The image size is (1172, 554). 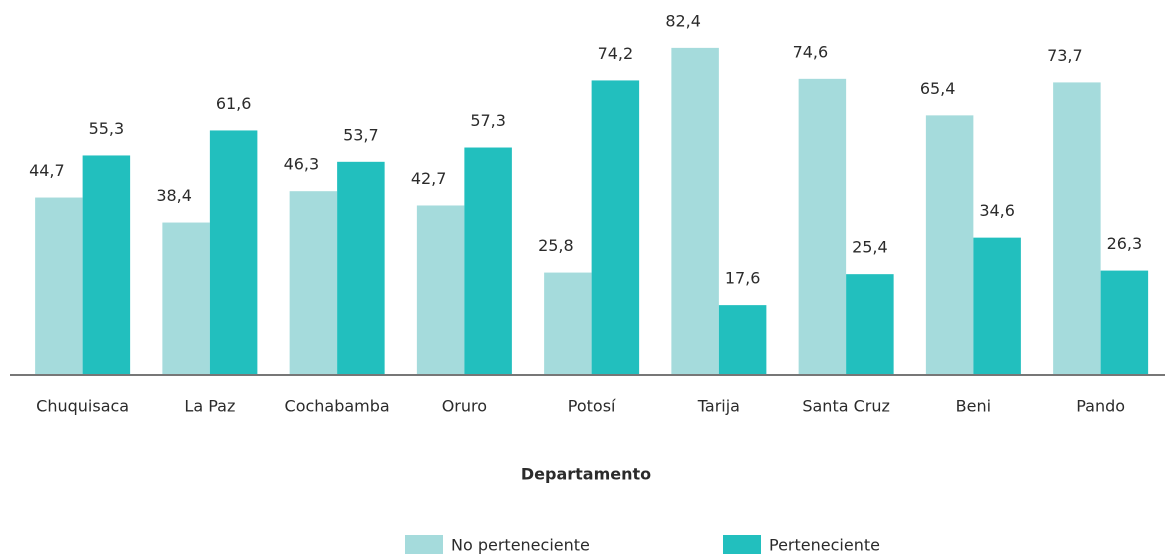 I want to click on x-tick-label: Chuquisaca, so click(x=82, y=406).